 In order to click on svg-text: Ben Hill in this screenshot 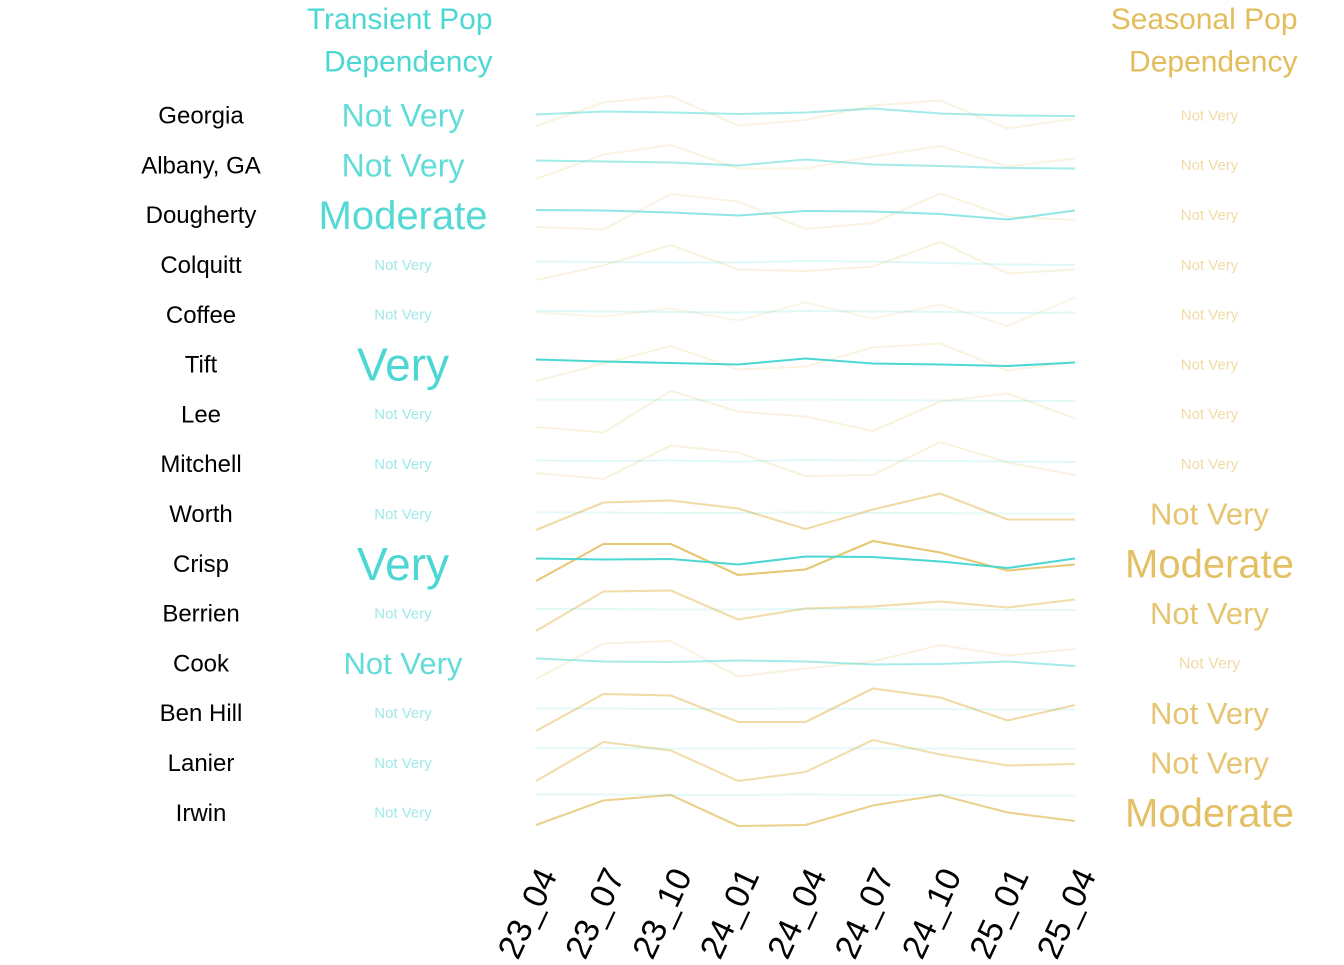, I will do `click(201, 713)`.